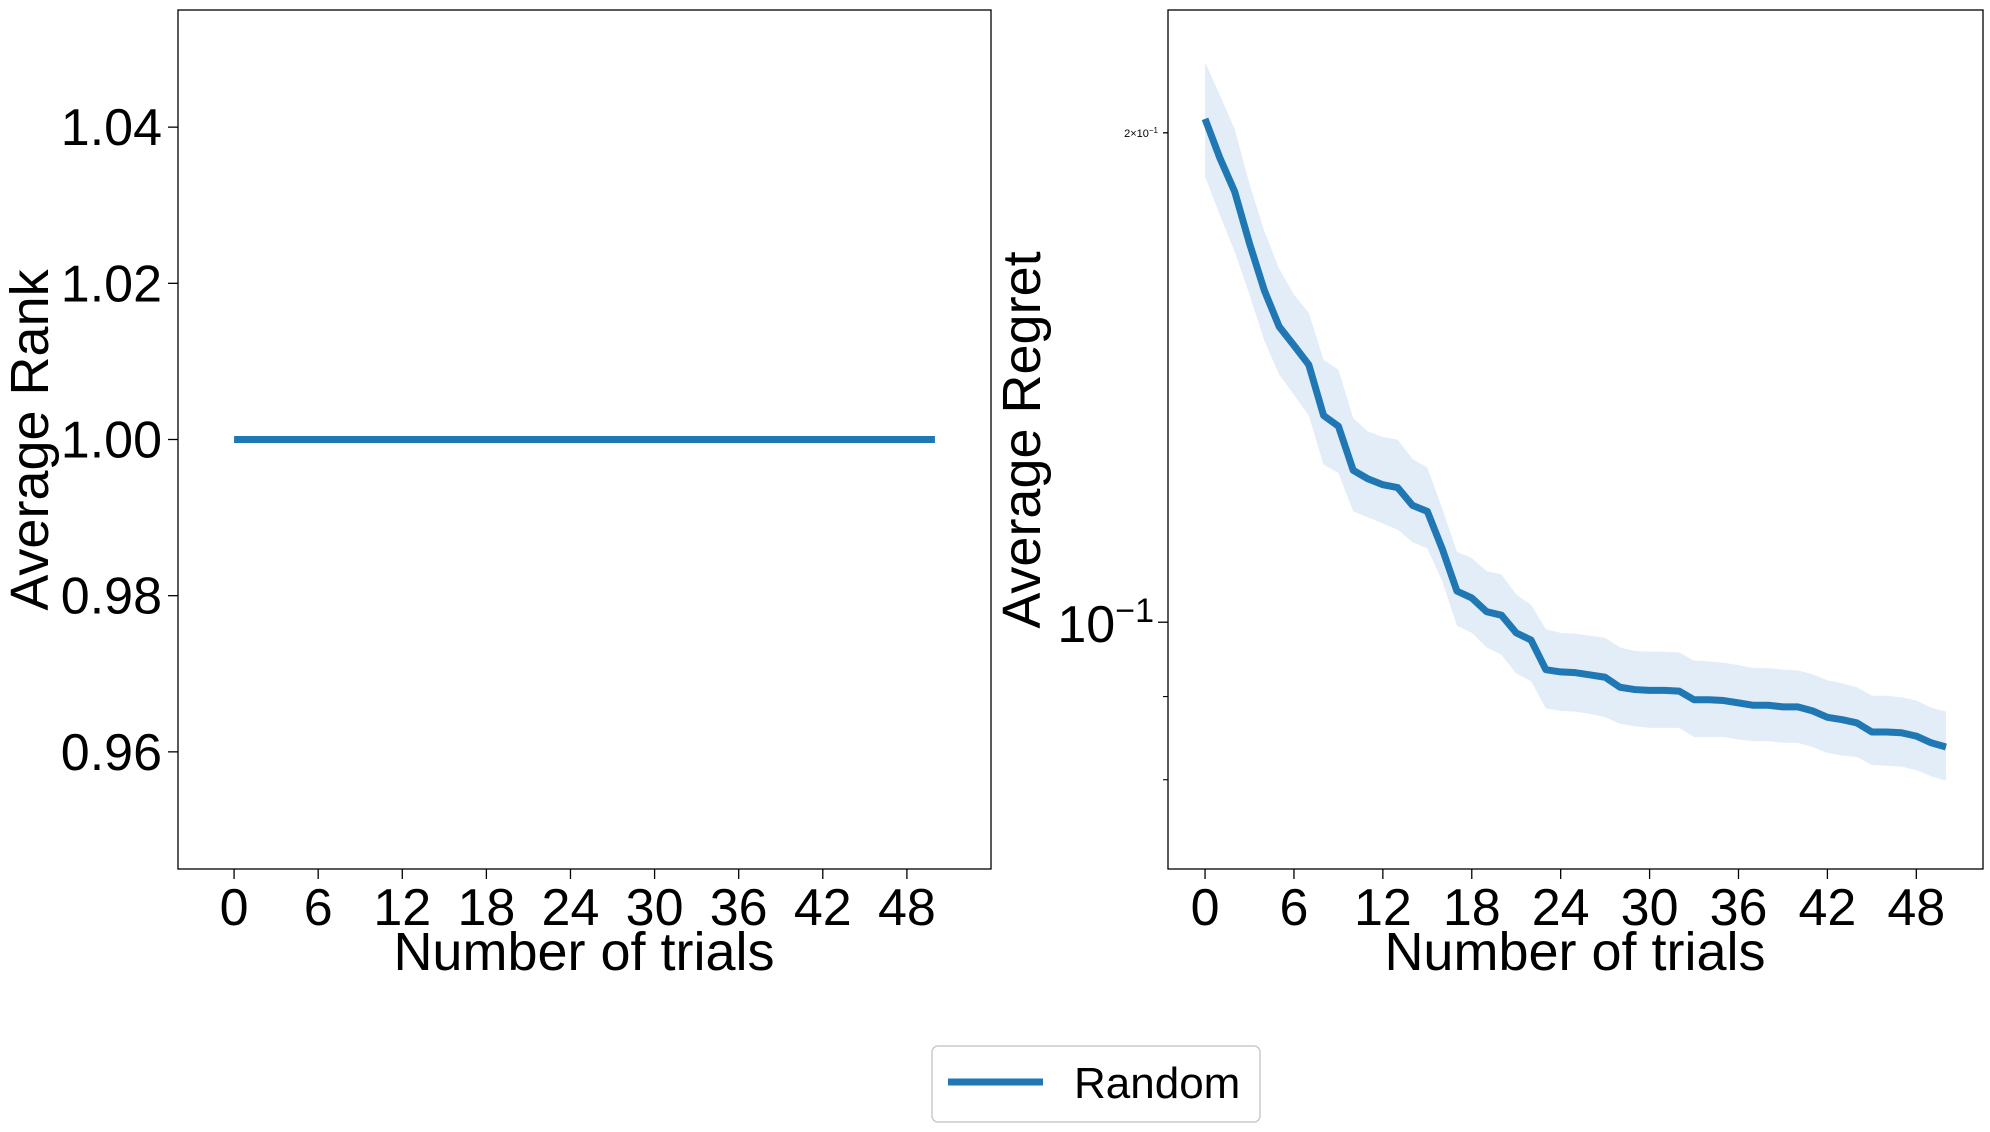 Image resolution: width=1990 pixels, height=1132 pixels. I want to click on regret-x-tick-label: 0, so click(1205, 908).